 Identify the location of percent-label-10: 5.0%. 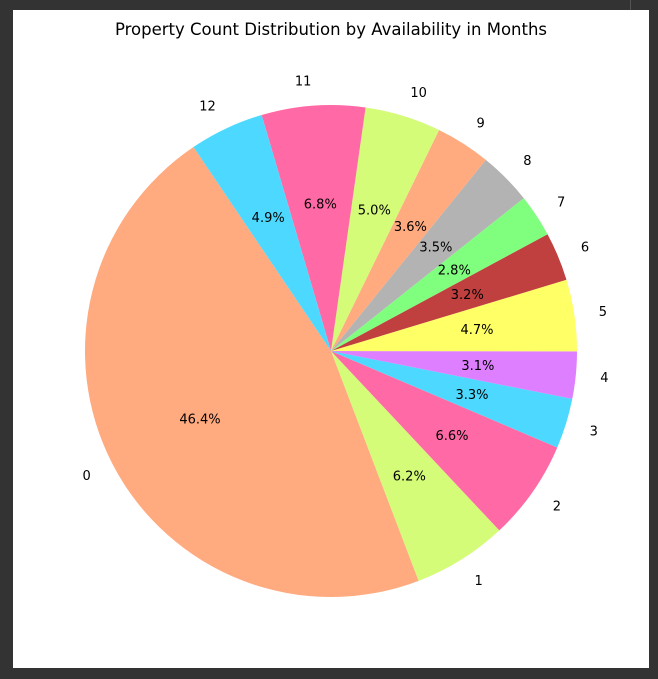
(374, 210).